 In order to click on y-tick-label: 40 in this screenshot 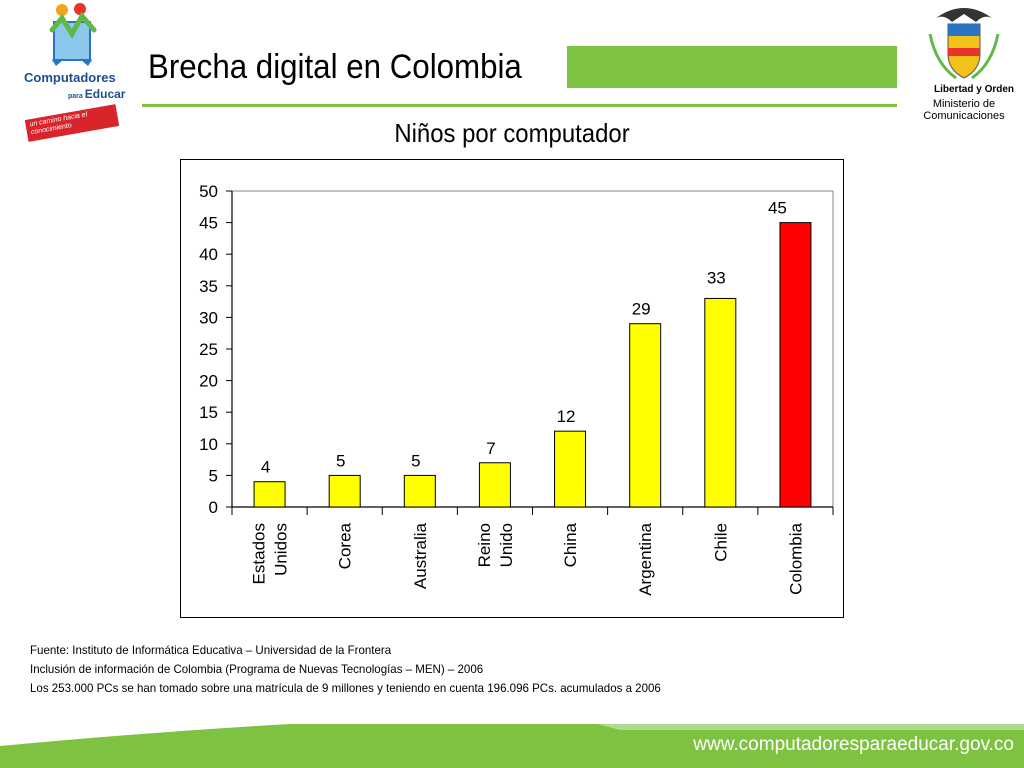, I will do `click(208, 254)`.